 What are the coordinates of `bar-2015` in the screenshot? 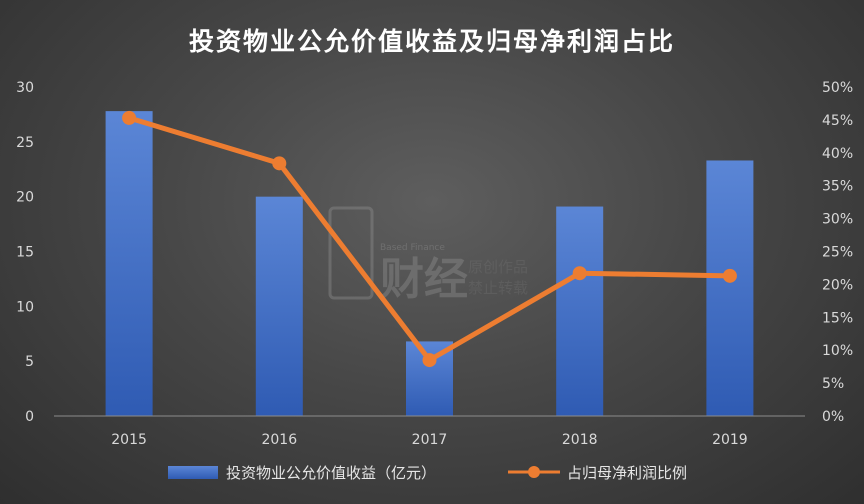 It's located at (129, 264).